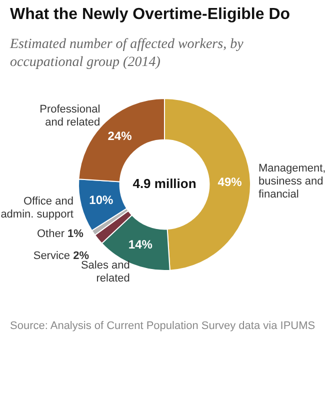 This screenshot has width=335, height=399. Describe the element at coordinates (292, 181) in the screenshot. I see `slice-label: Management, business and financial` at that location.